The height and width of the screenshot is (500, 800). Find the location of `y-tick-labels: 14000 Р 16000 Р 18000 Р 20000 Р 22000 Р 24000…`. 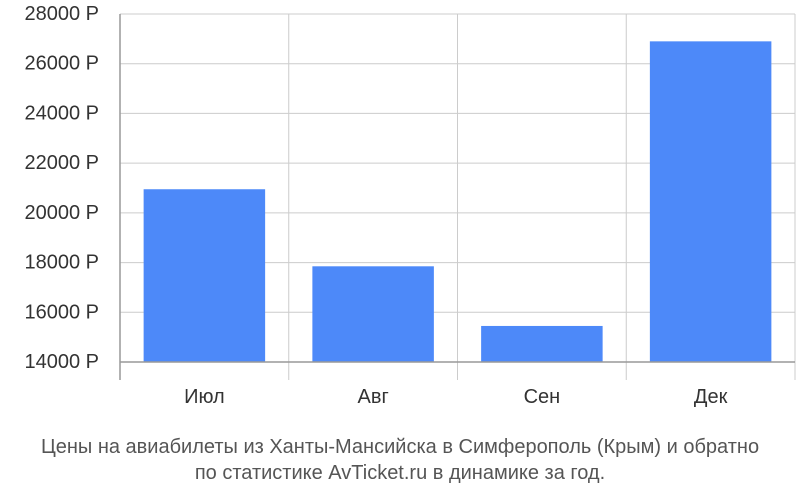

y-tick-labels: 14000 Р 16000 Р 18000 Р 20000 Р 22000 Р 24000… is located at coordinates (61, 188).